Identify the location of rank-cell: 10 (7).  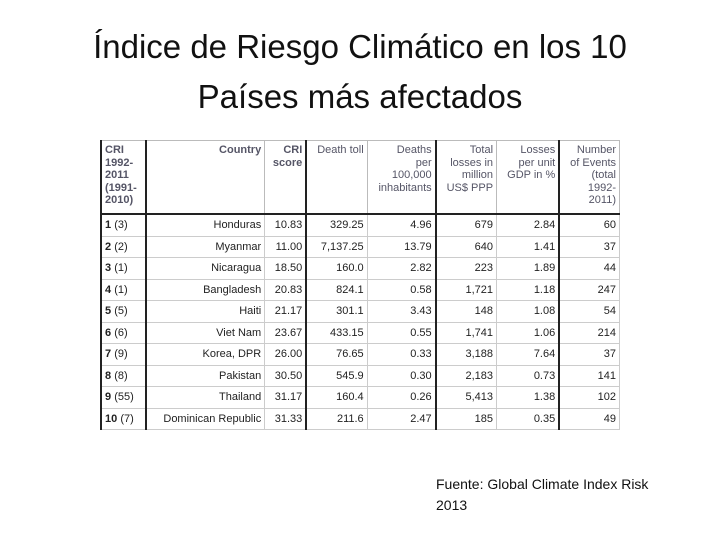
(123, 418).